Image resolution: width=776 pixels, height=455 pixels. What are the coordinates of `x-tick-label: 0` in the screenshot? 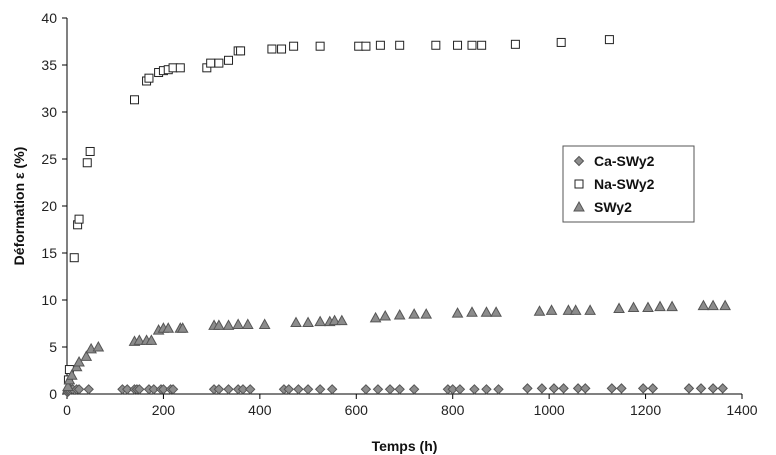 It's located at (67, 410).